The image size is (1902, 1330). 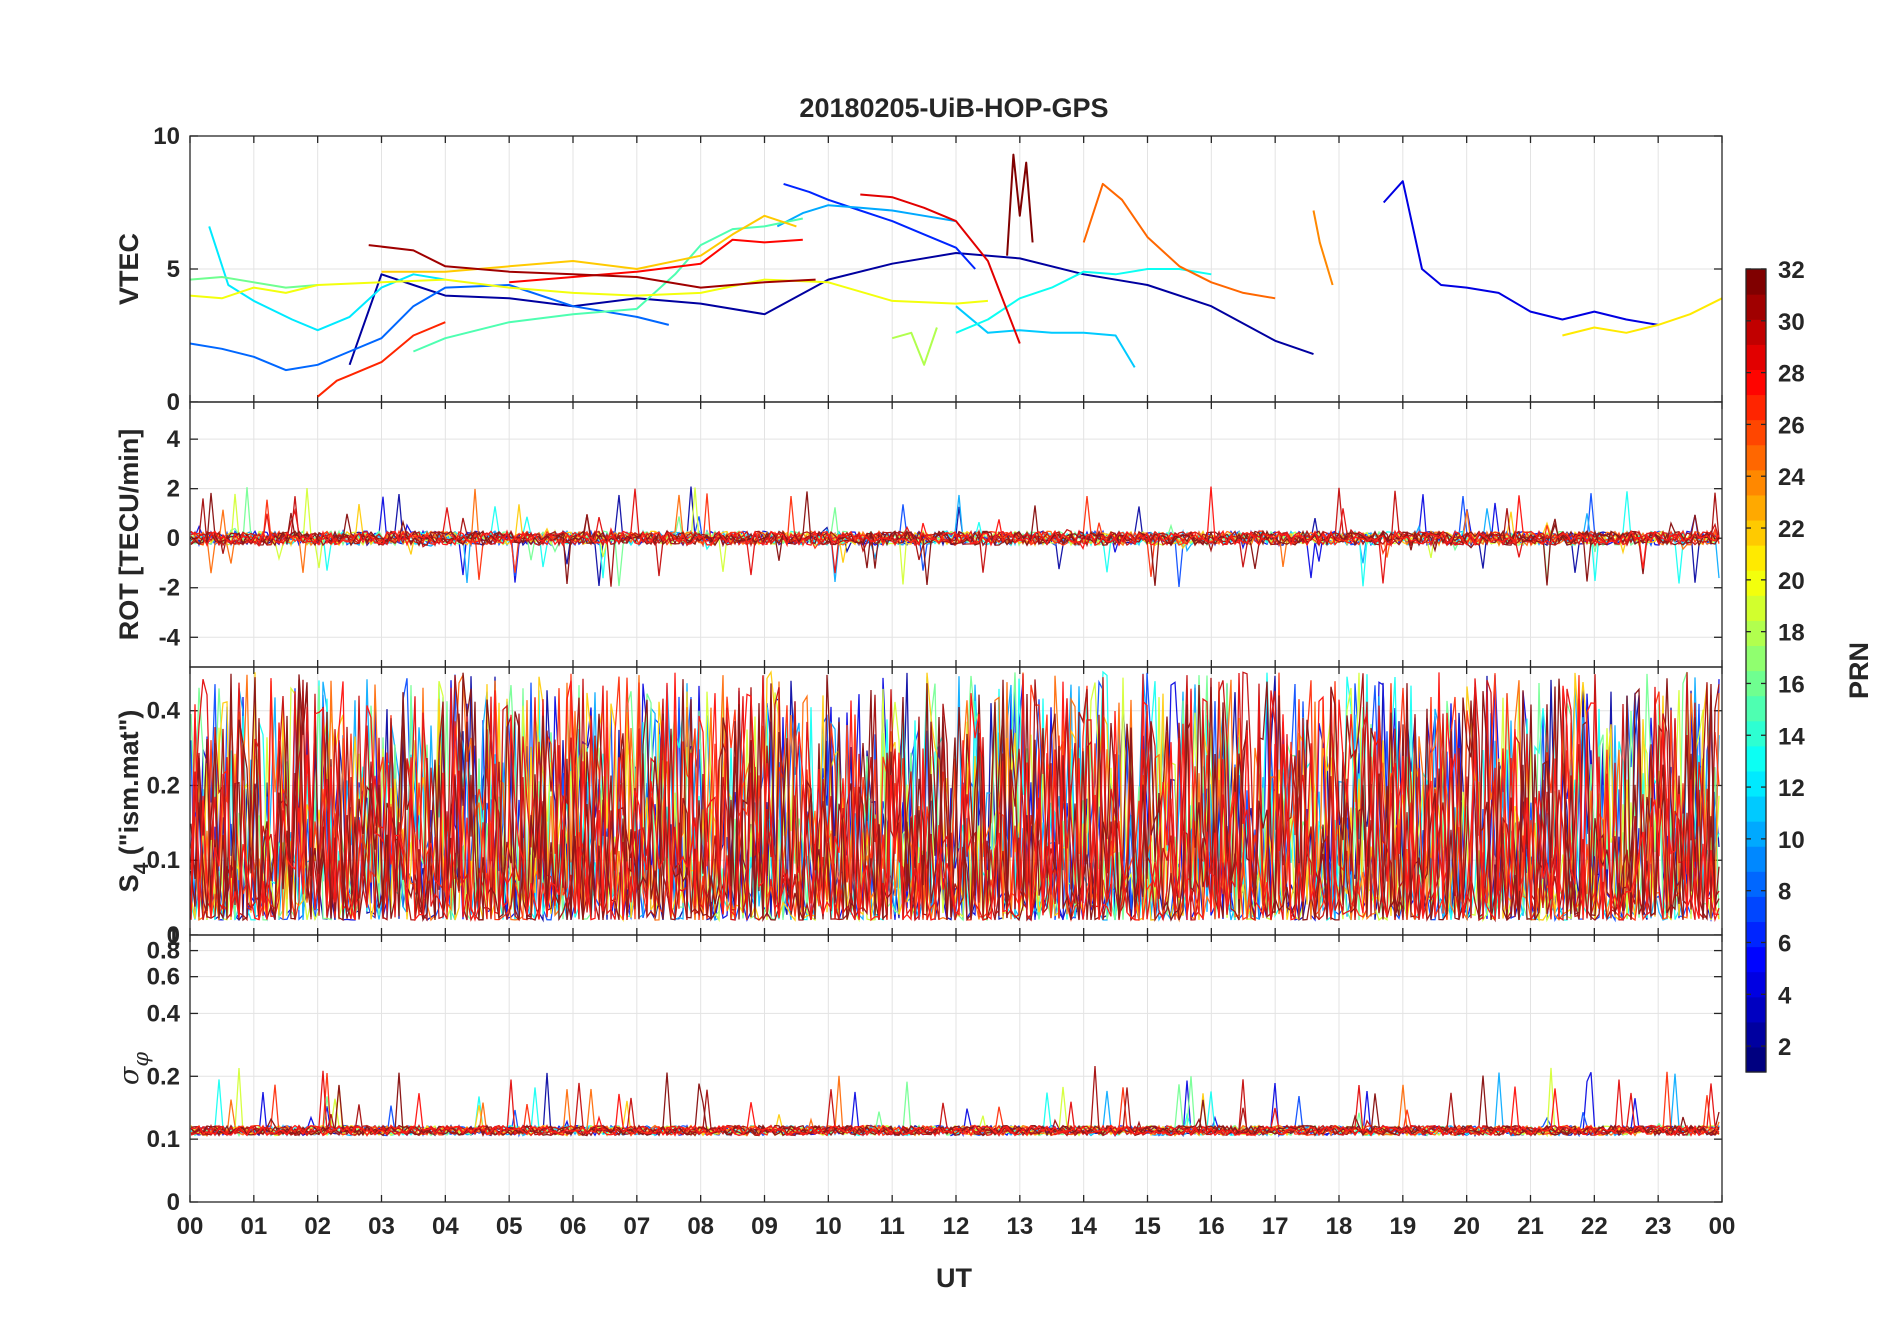 What do you see at coordinates (891, 1226) in the screenshot?
I see `x-tick-label: 11` at bounding box center [891, 1226].